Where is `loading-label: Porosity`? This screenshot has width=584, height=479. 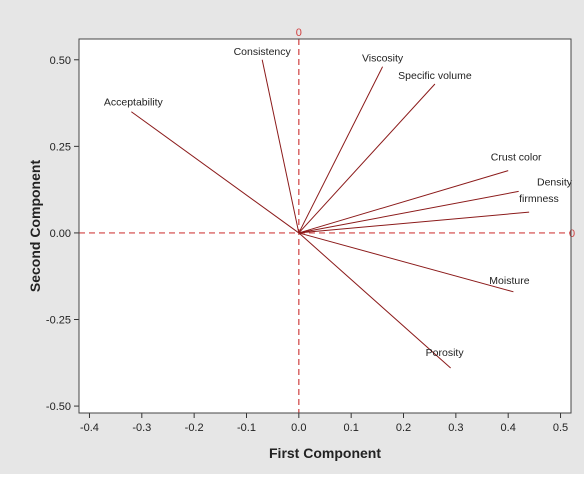 loading-label: Porosity is located at coordinates (445, 353).